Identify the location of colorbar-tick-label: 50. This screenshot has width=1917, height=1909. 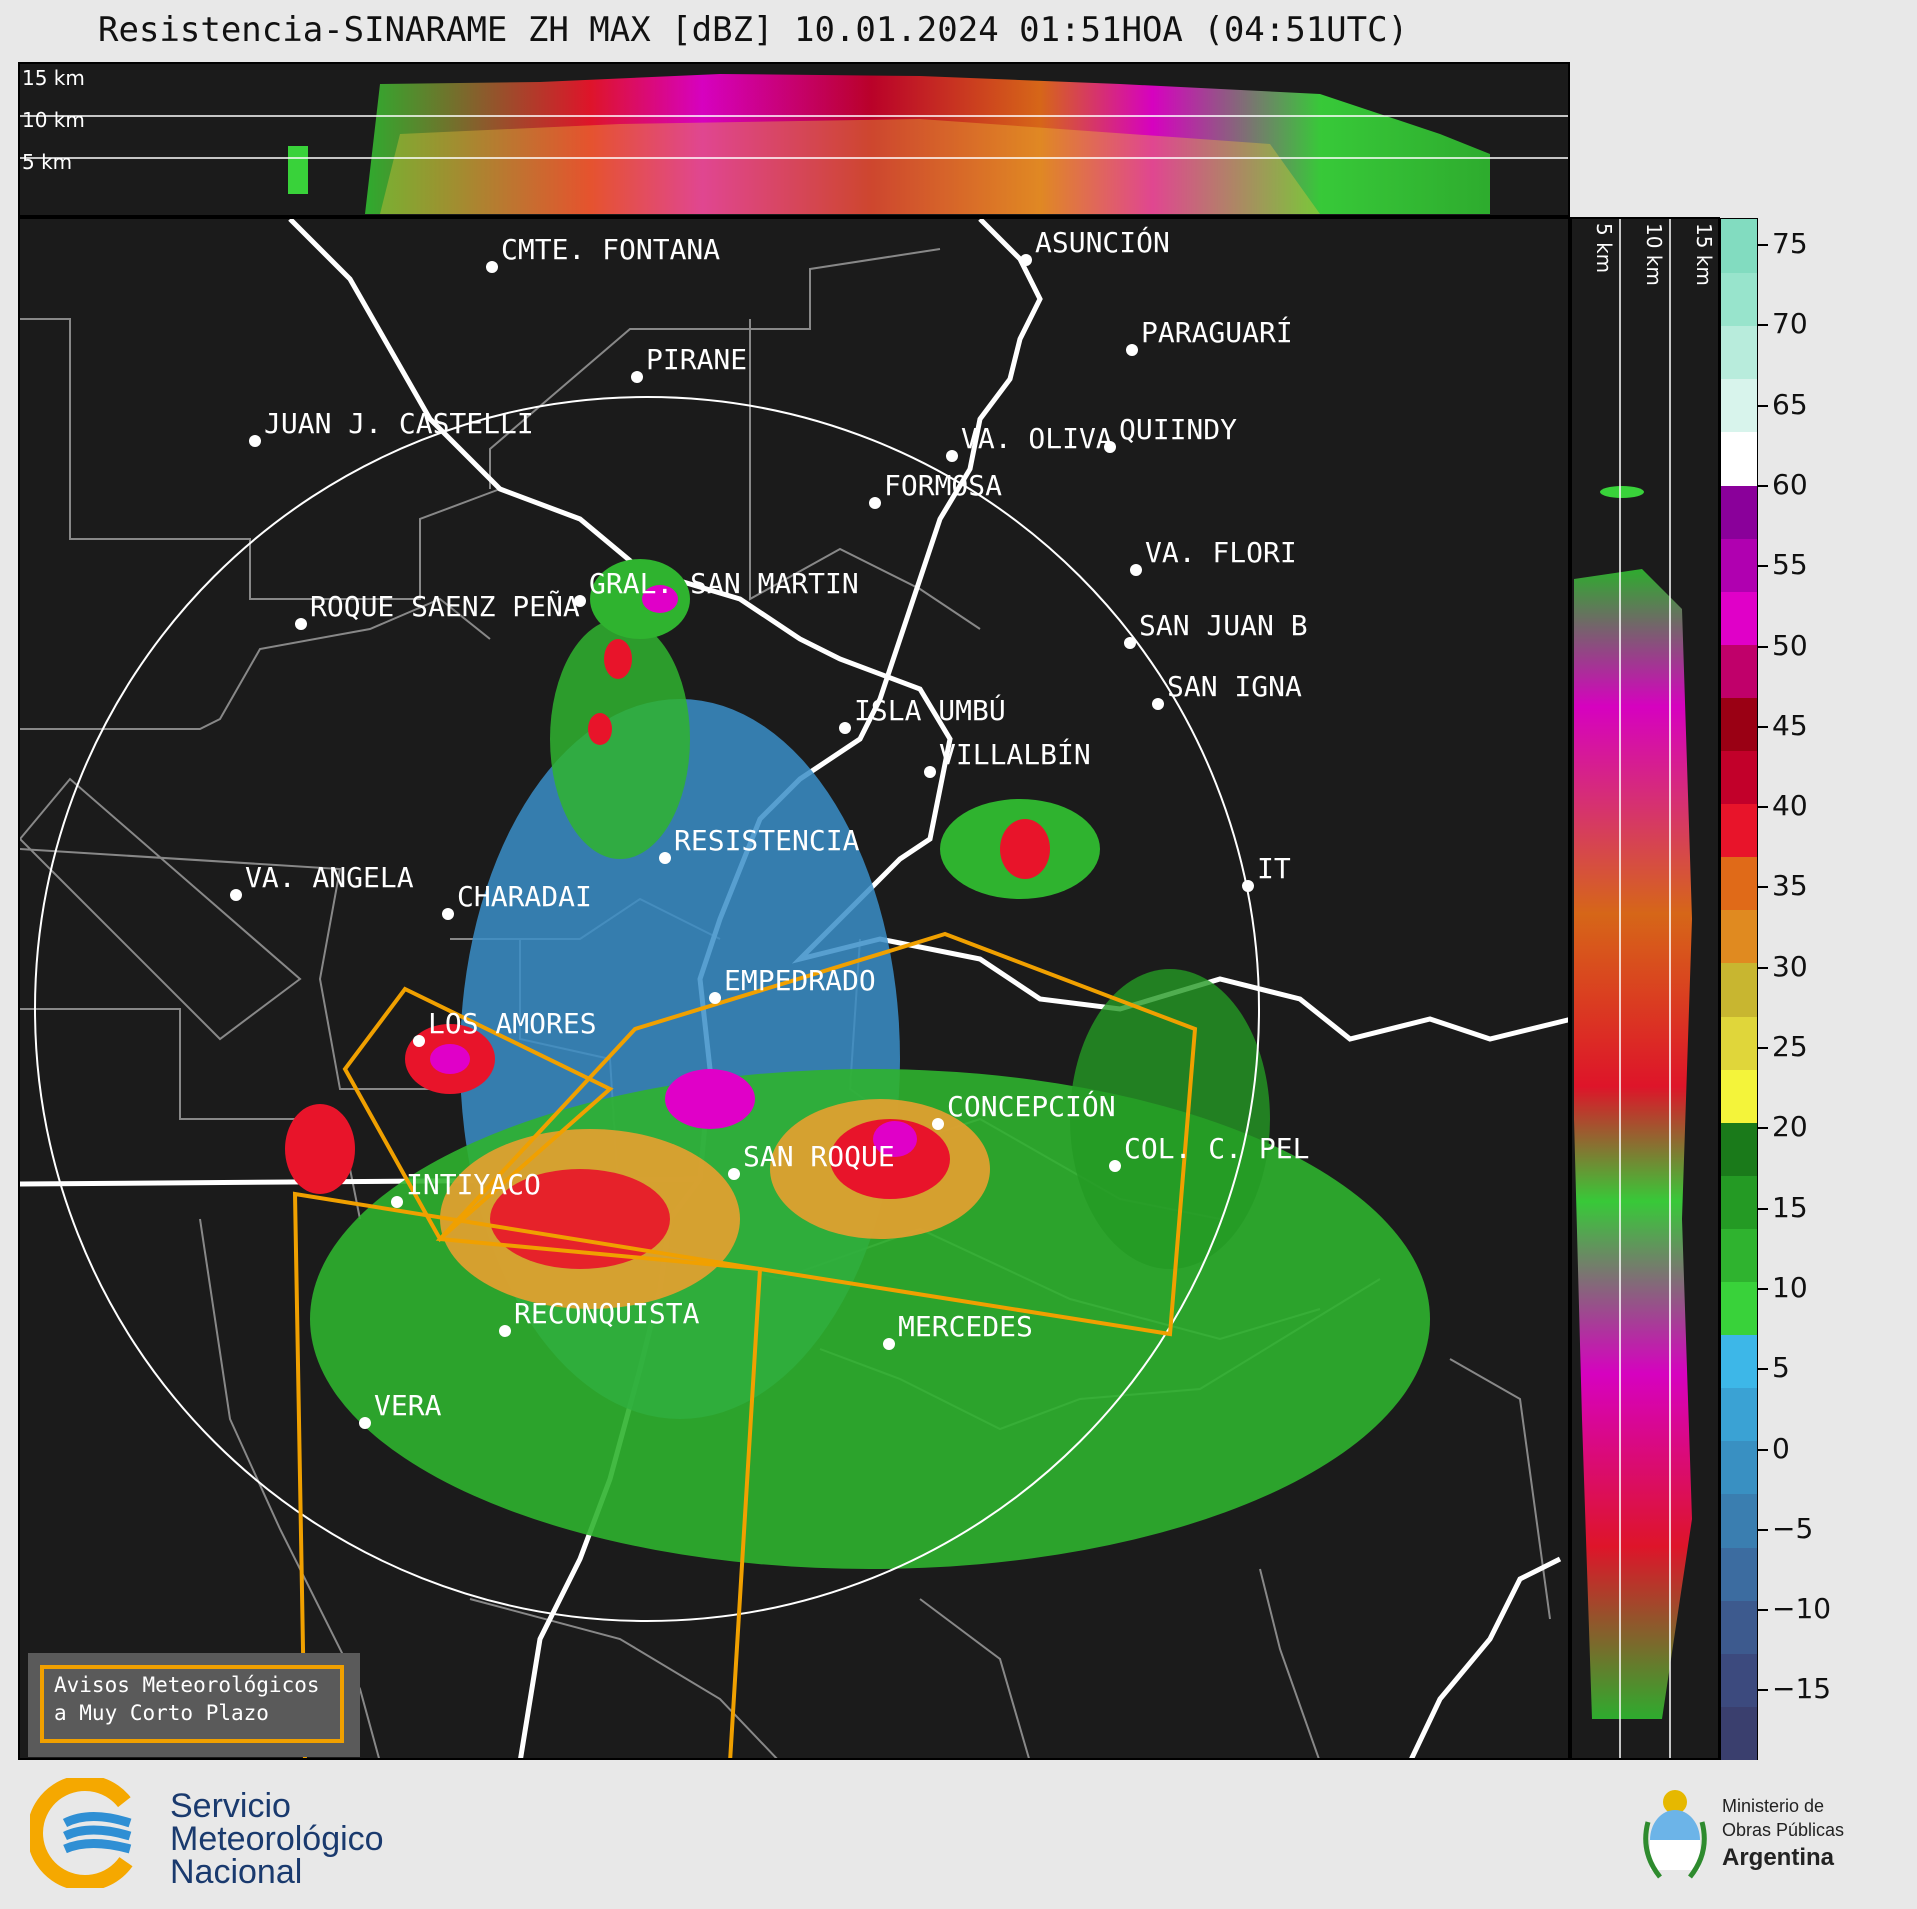
(1790, 645).